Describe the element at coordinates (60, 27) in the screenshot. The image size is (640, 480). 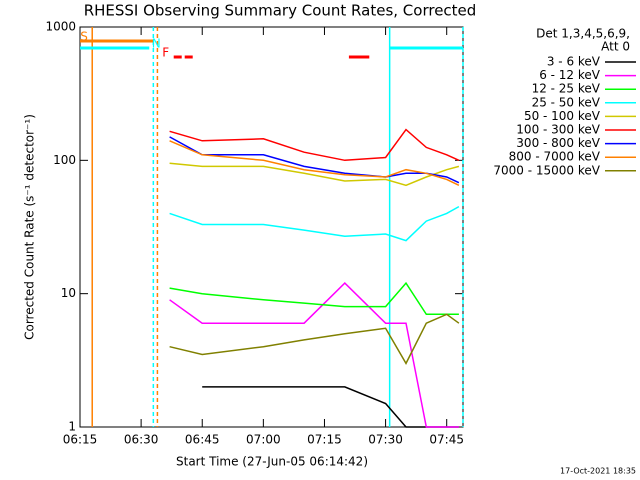
I see `y-tick-label: 1000` at that location.